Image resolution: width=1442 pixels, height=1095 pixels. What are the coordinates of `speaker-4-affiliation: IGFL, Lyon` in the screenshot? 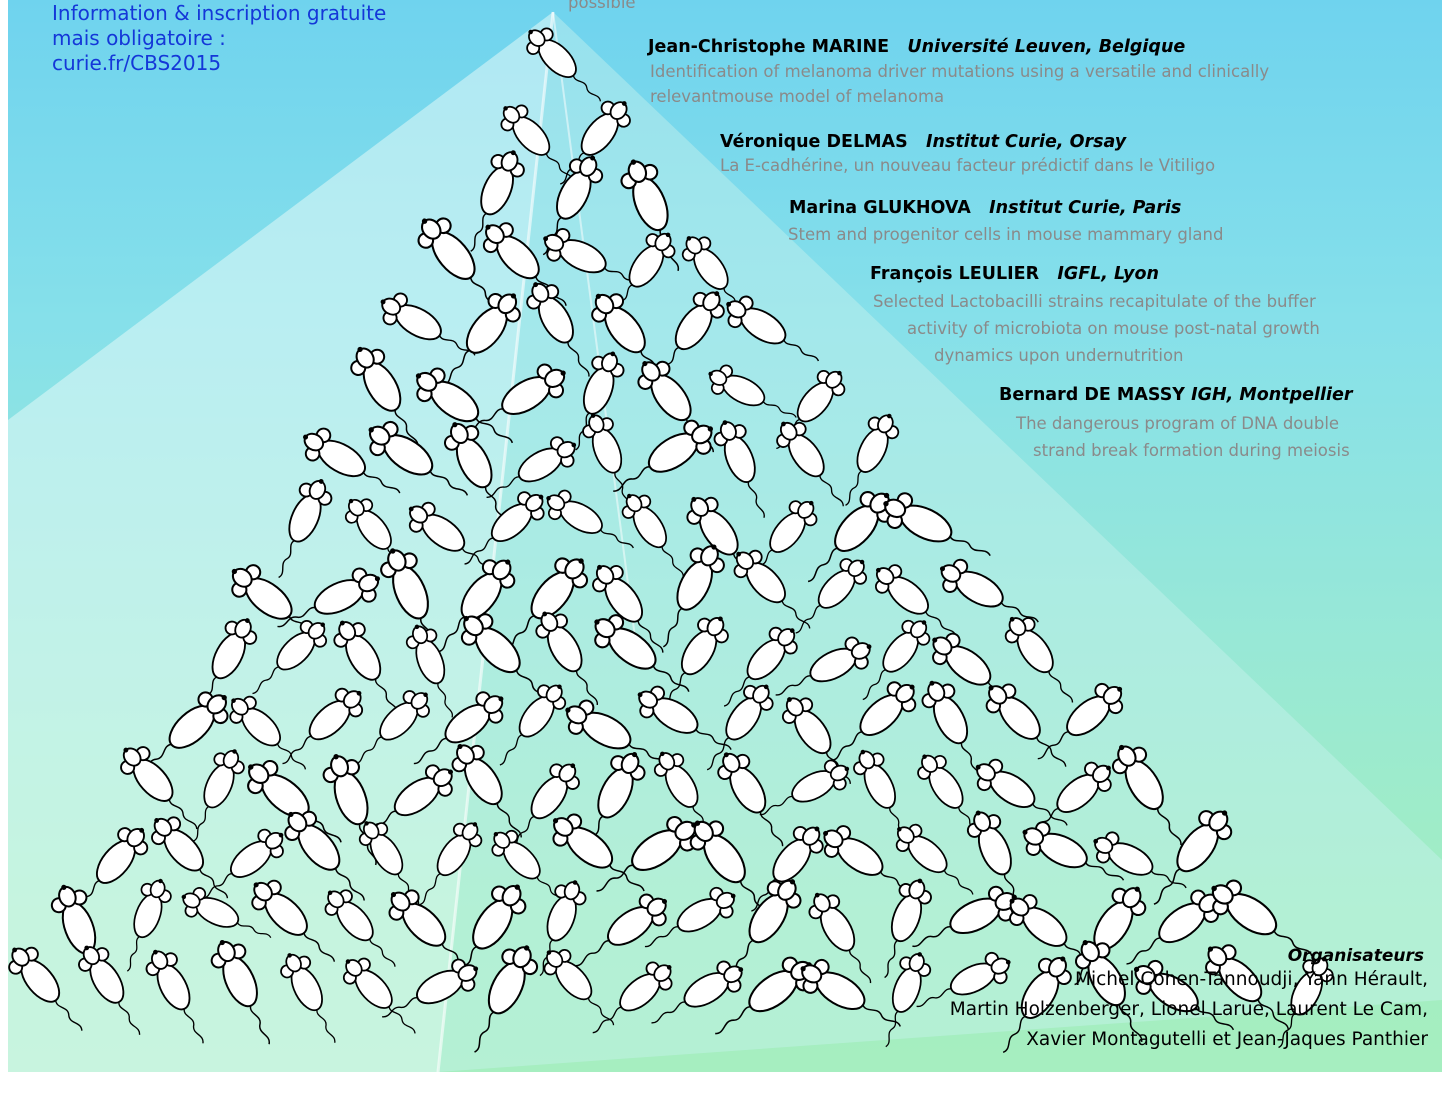 It's located at (1108, 274).